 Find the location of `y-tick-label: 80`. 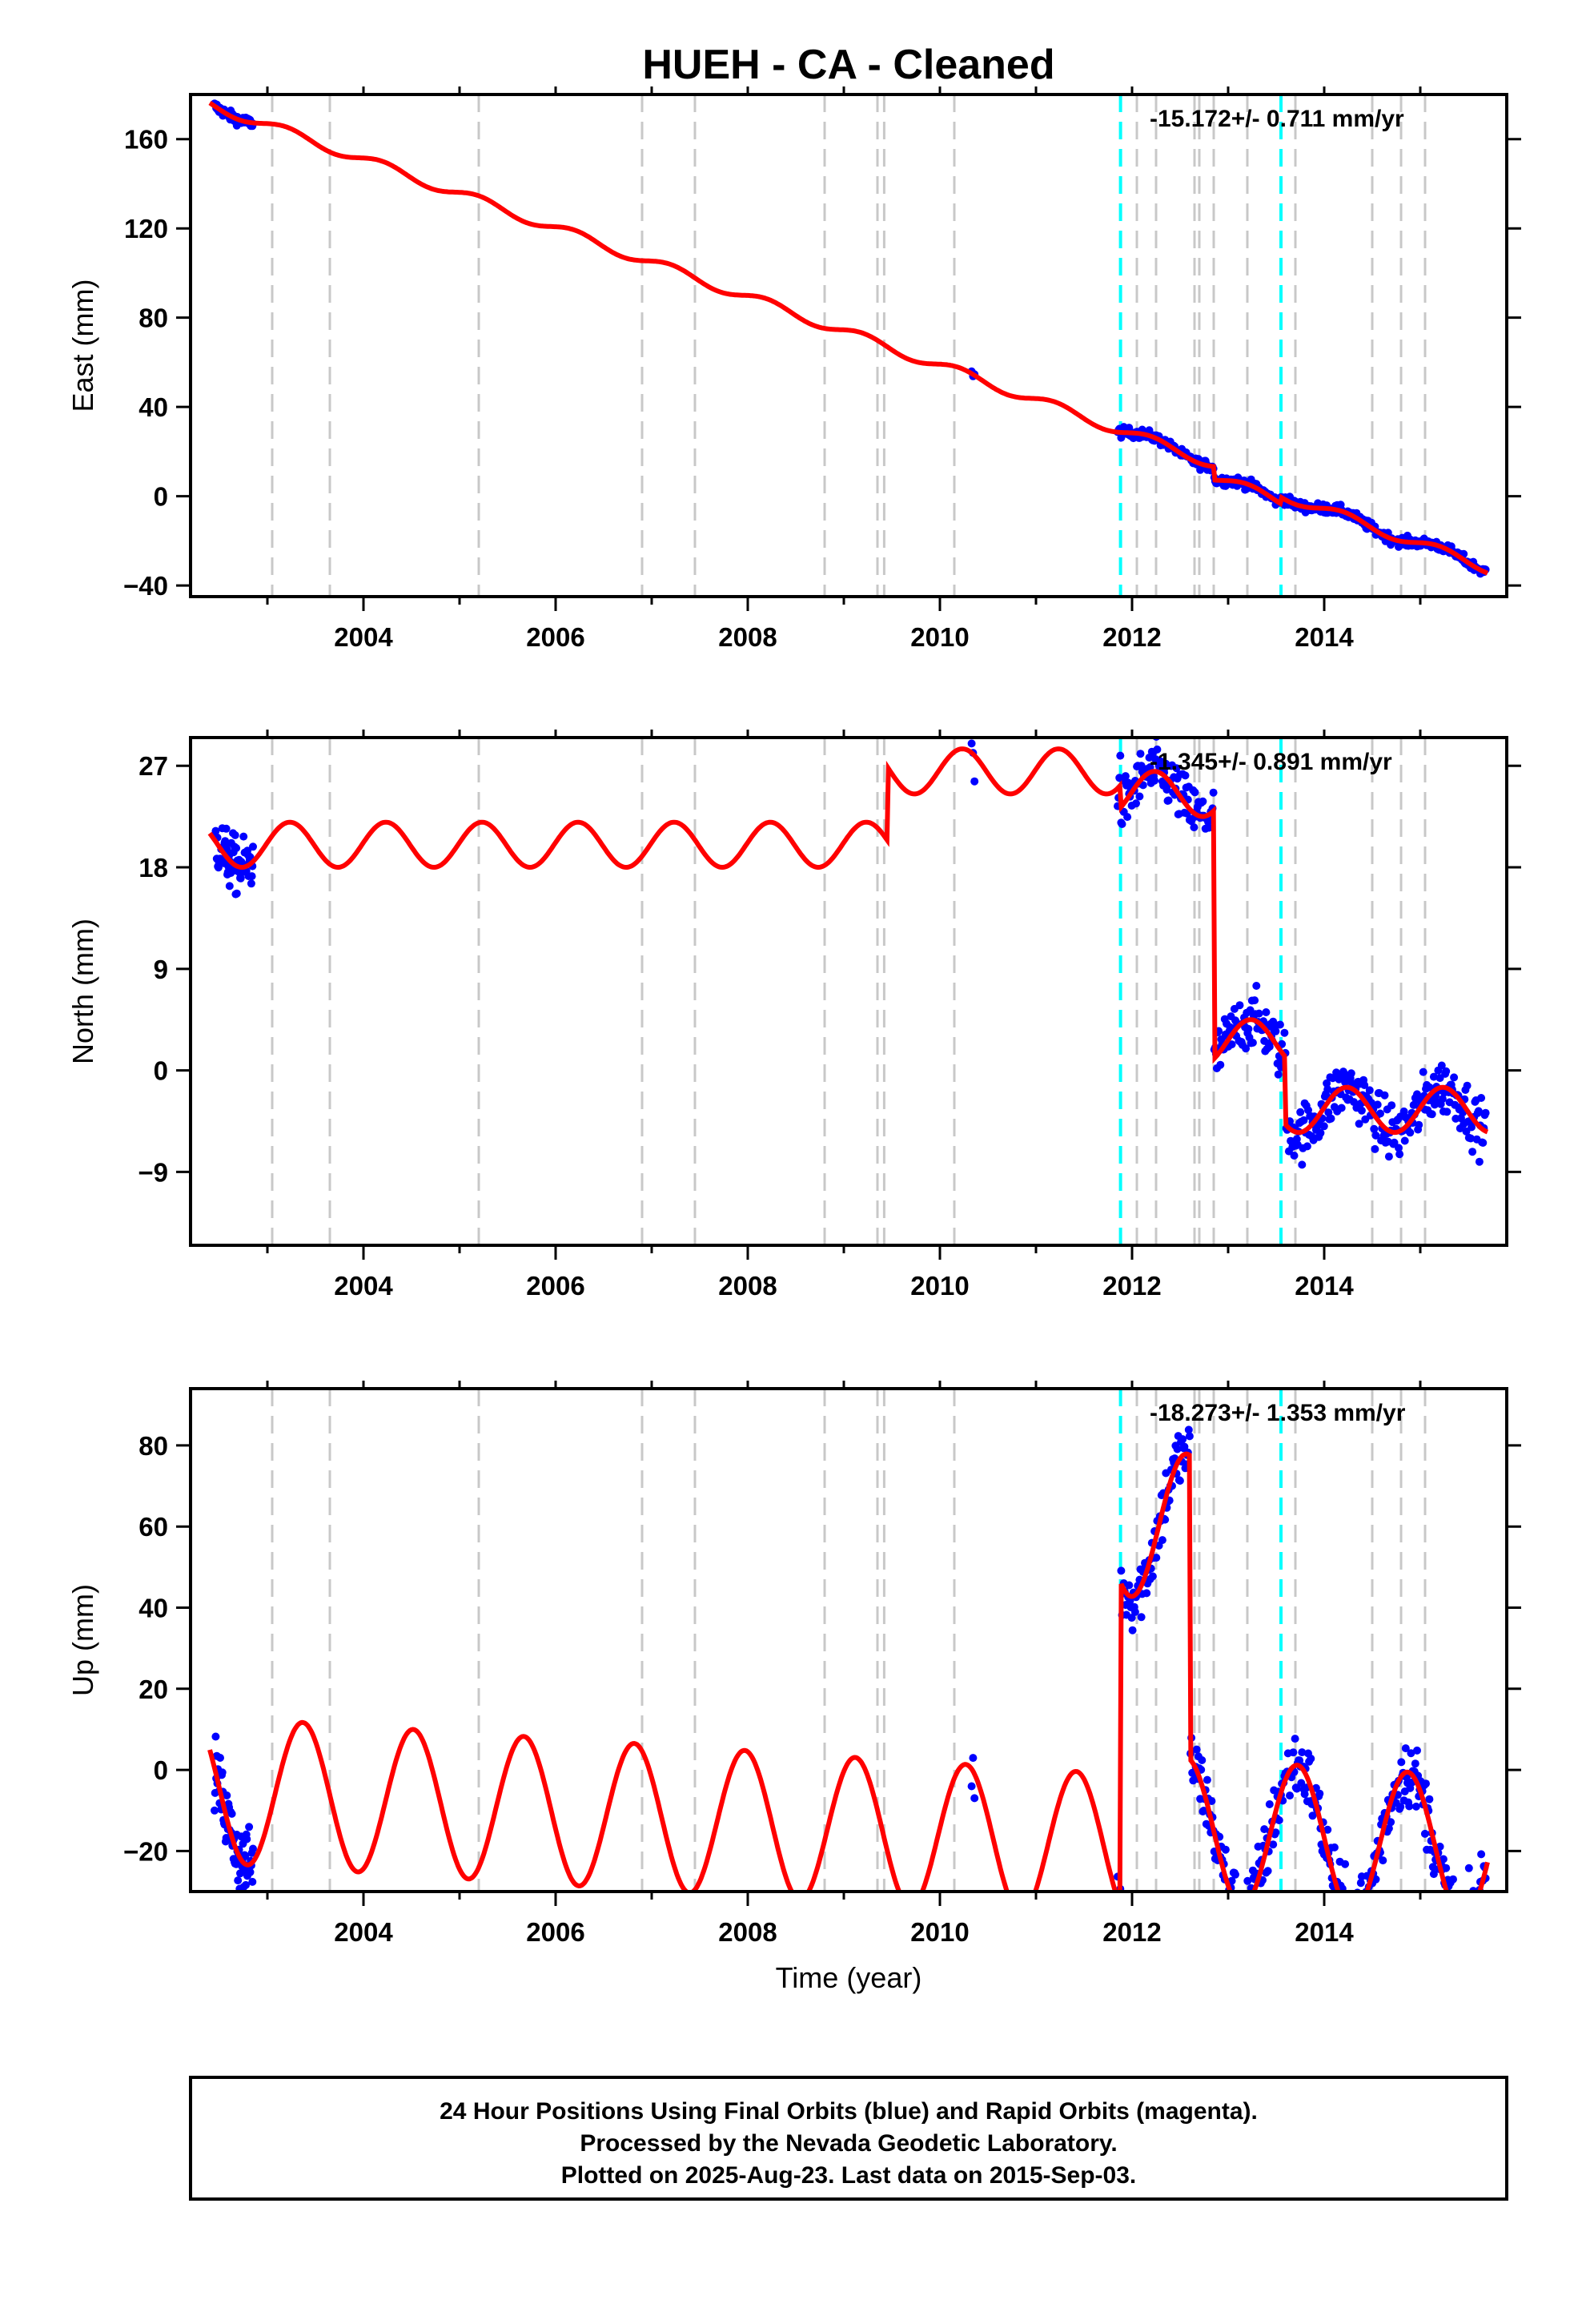

y-tick-label: 80 is located at coordinates (154, 318).